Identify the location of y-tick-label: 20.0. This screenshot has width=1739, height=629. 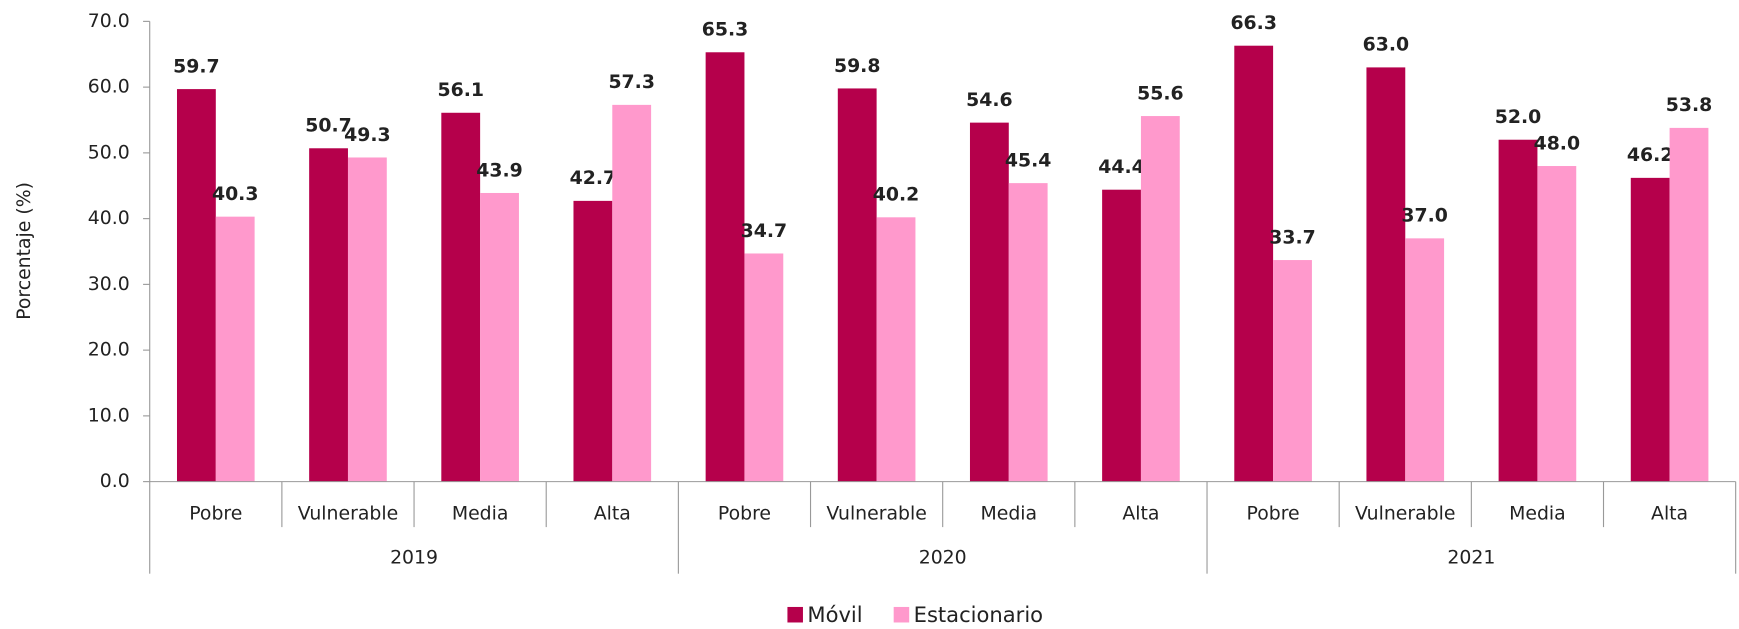
(109, 350).